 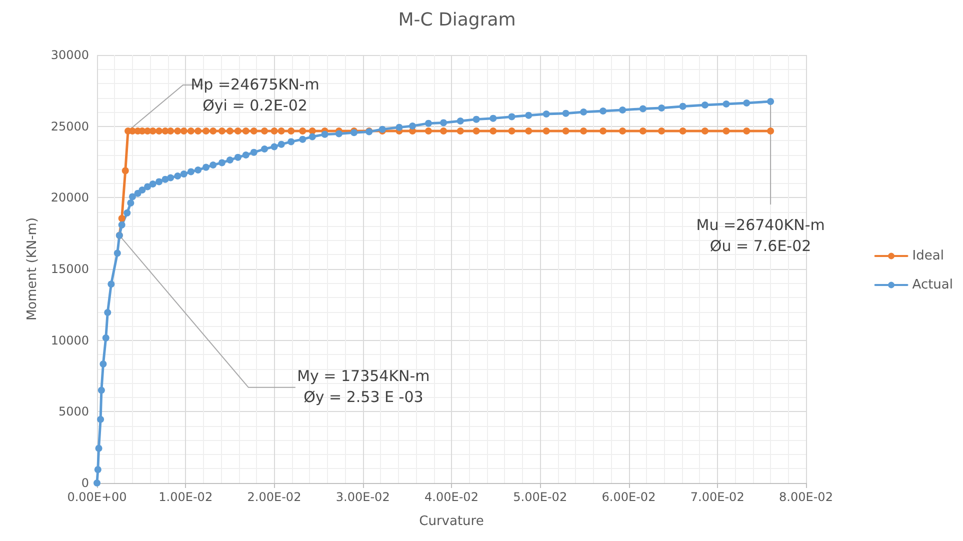 What do you see at coordinates (760, 236) in the screenshot?
I see `annotation: Mu =26740KN-m Øu = 7.6E-02` at bounding box center [760, 236].